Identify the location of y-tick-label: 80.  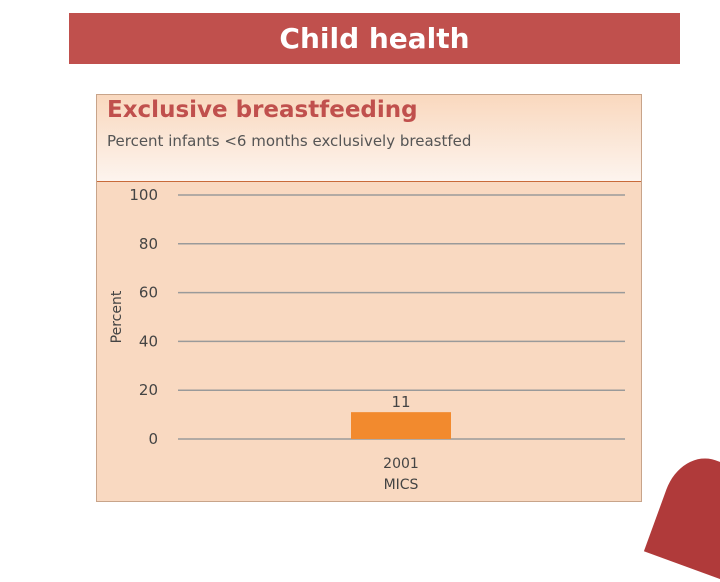
(148, 244).